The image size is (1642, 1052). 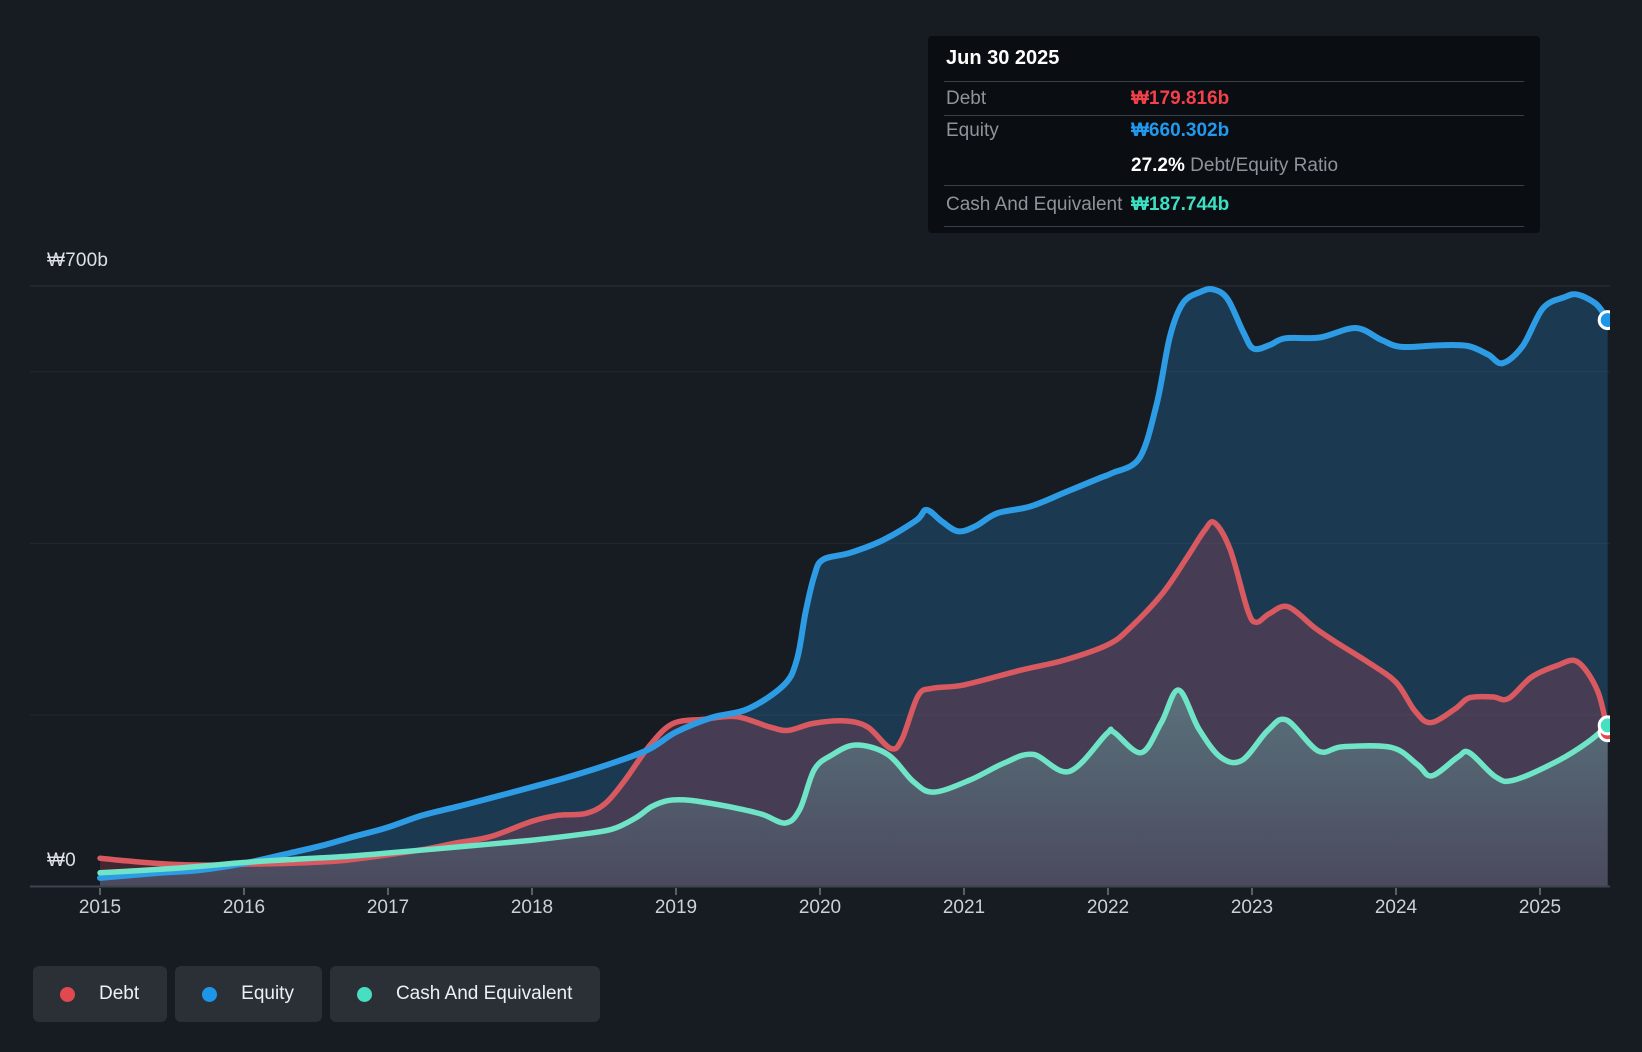 What do you see at coordinates (676, 907) in the screenshot?
I see `x-axis-label-2019: 2019` at bounding box center [676, 907].